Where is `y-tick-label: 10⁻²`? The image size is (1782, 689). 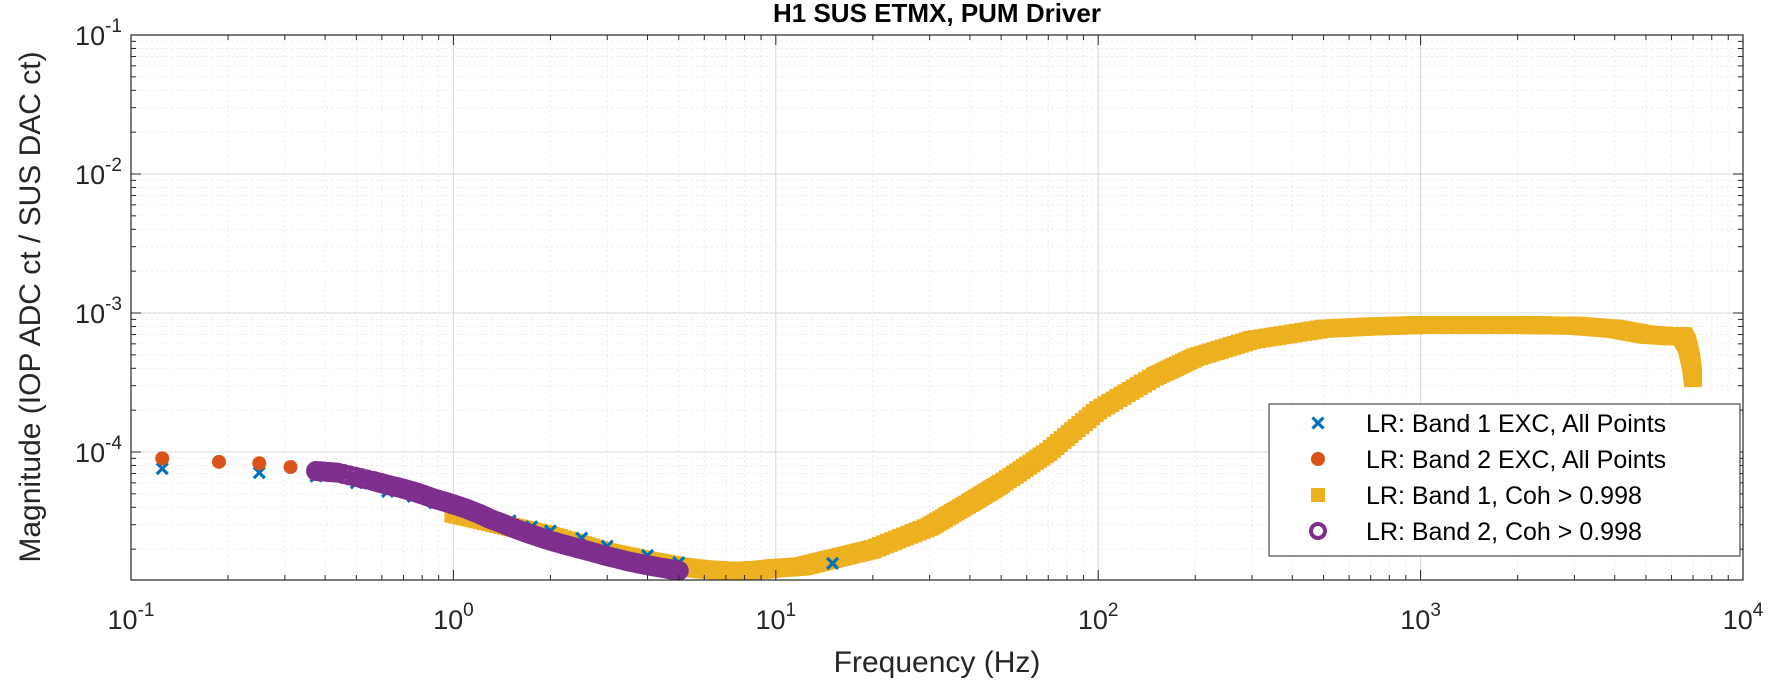
y-tick-label: 10⁻² is located at coordinates (98, 172).